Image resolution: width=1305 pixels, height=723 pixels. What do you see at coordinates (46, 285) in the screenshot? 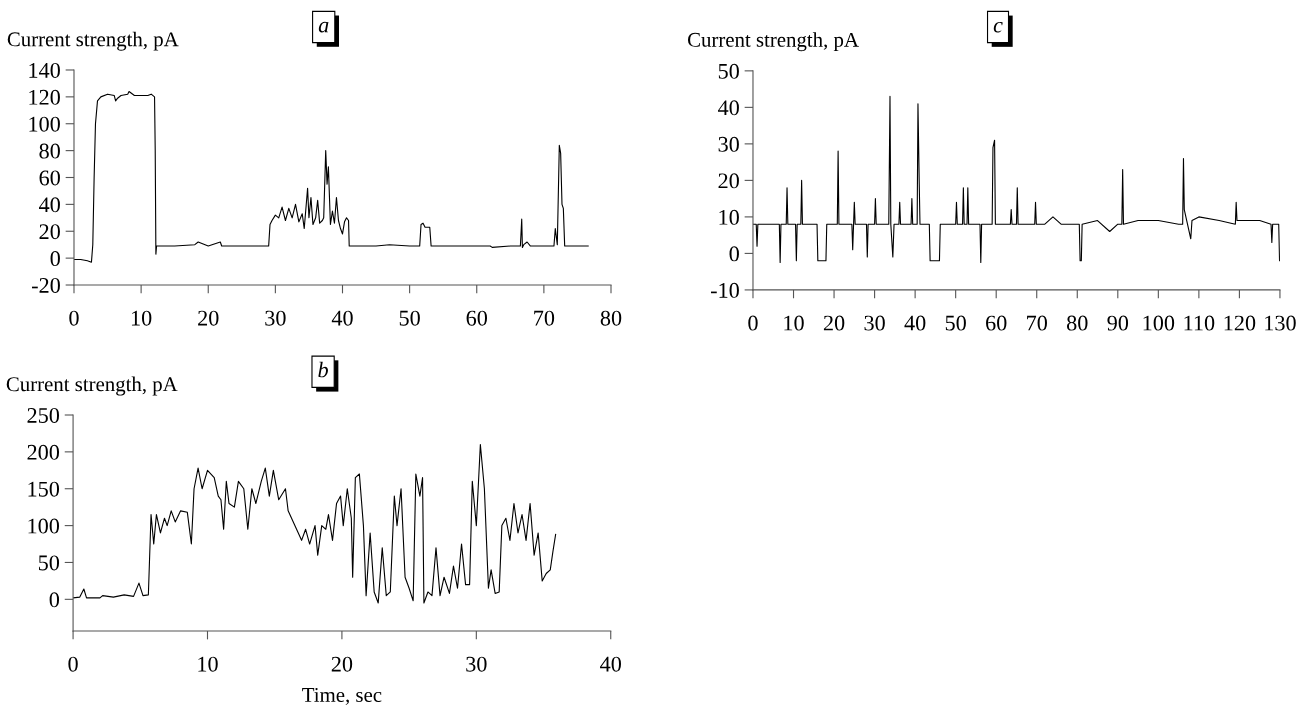
I see `y-tick-label: -20` at bounding box center [46, 285].